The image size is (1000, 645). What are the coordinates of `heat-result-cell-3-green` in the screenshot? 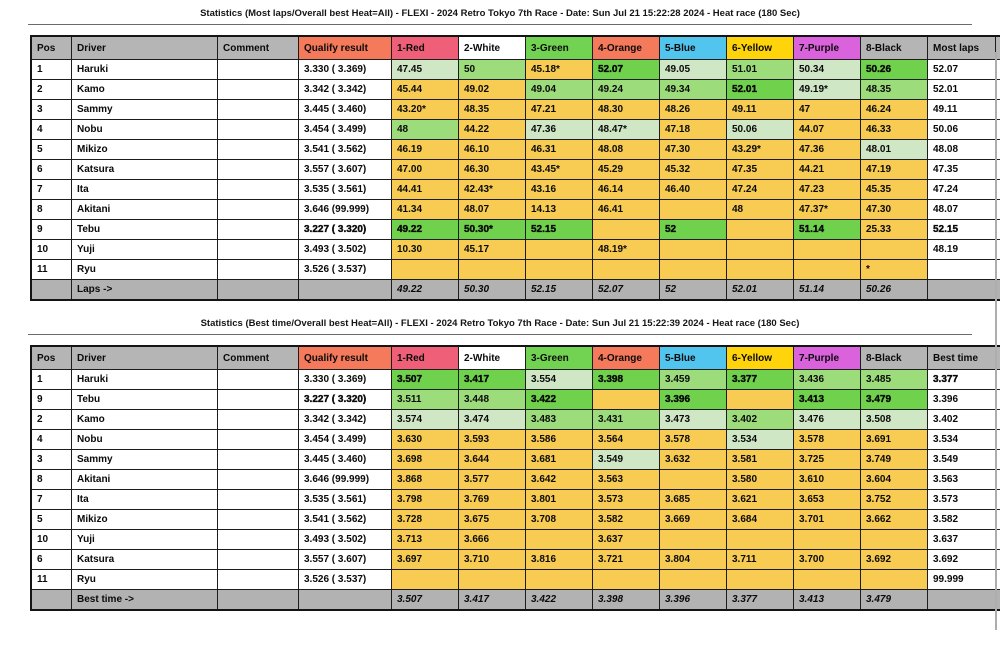 It's located at (559, 539).